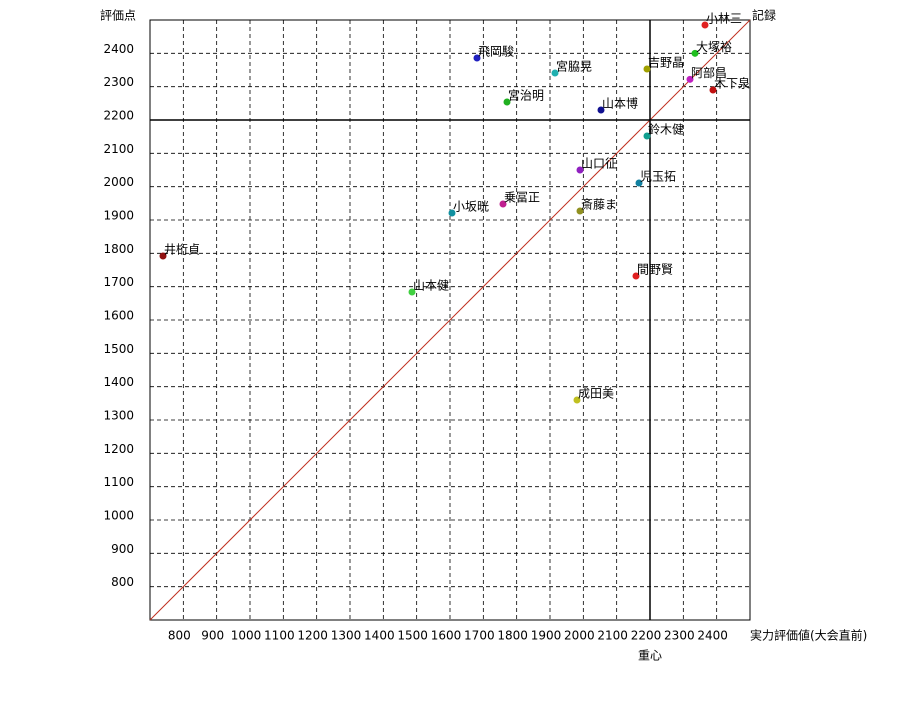 The height and width of the screenshot is (704, 900). What do you see at coordinates (179, 636) in the screenshot?
I see `x-tick-label: 800` at bounding box center [179, 636].